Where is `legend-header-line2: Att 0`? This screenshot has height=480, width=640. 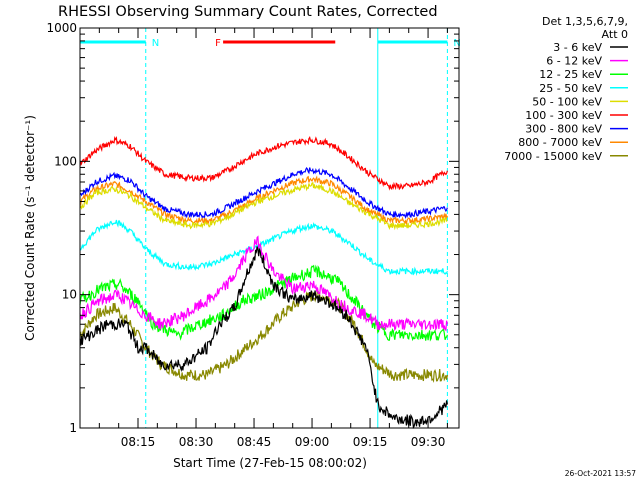
legend-header-line2: Att 0 is located at coordinates (615, 34).